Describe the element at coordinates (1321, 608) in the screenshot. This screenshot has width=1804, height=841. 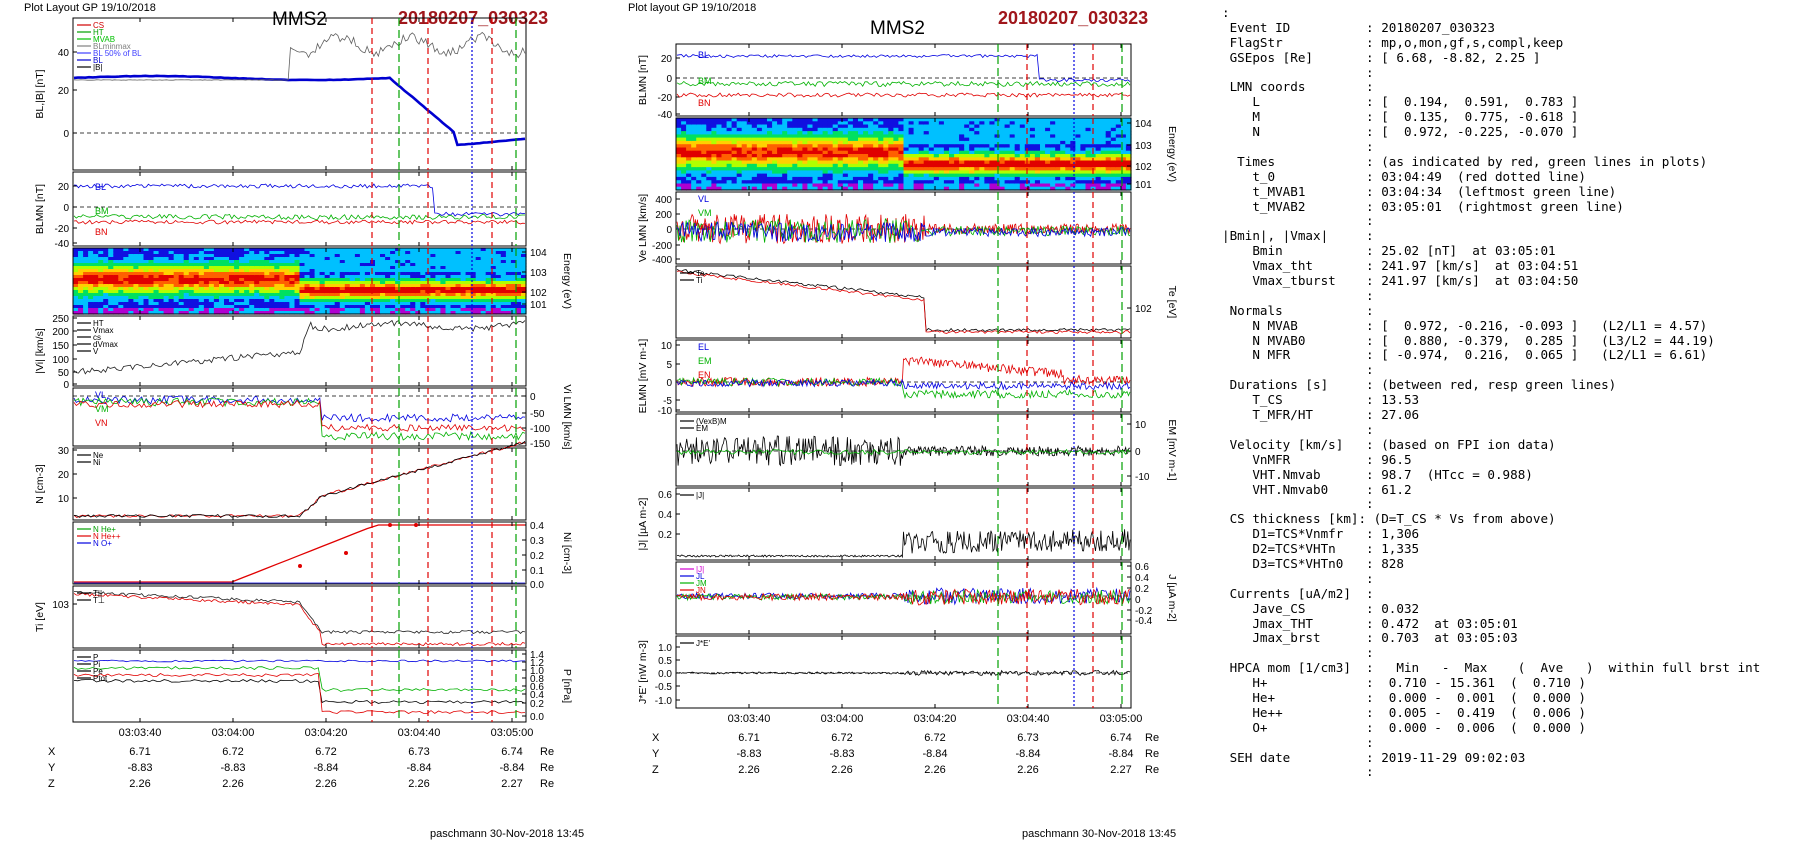
I see `summary-line: Jave_CS : 0.032` at that location.